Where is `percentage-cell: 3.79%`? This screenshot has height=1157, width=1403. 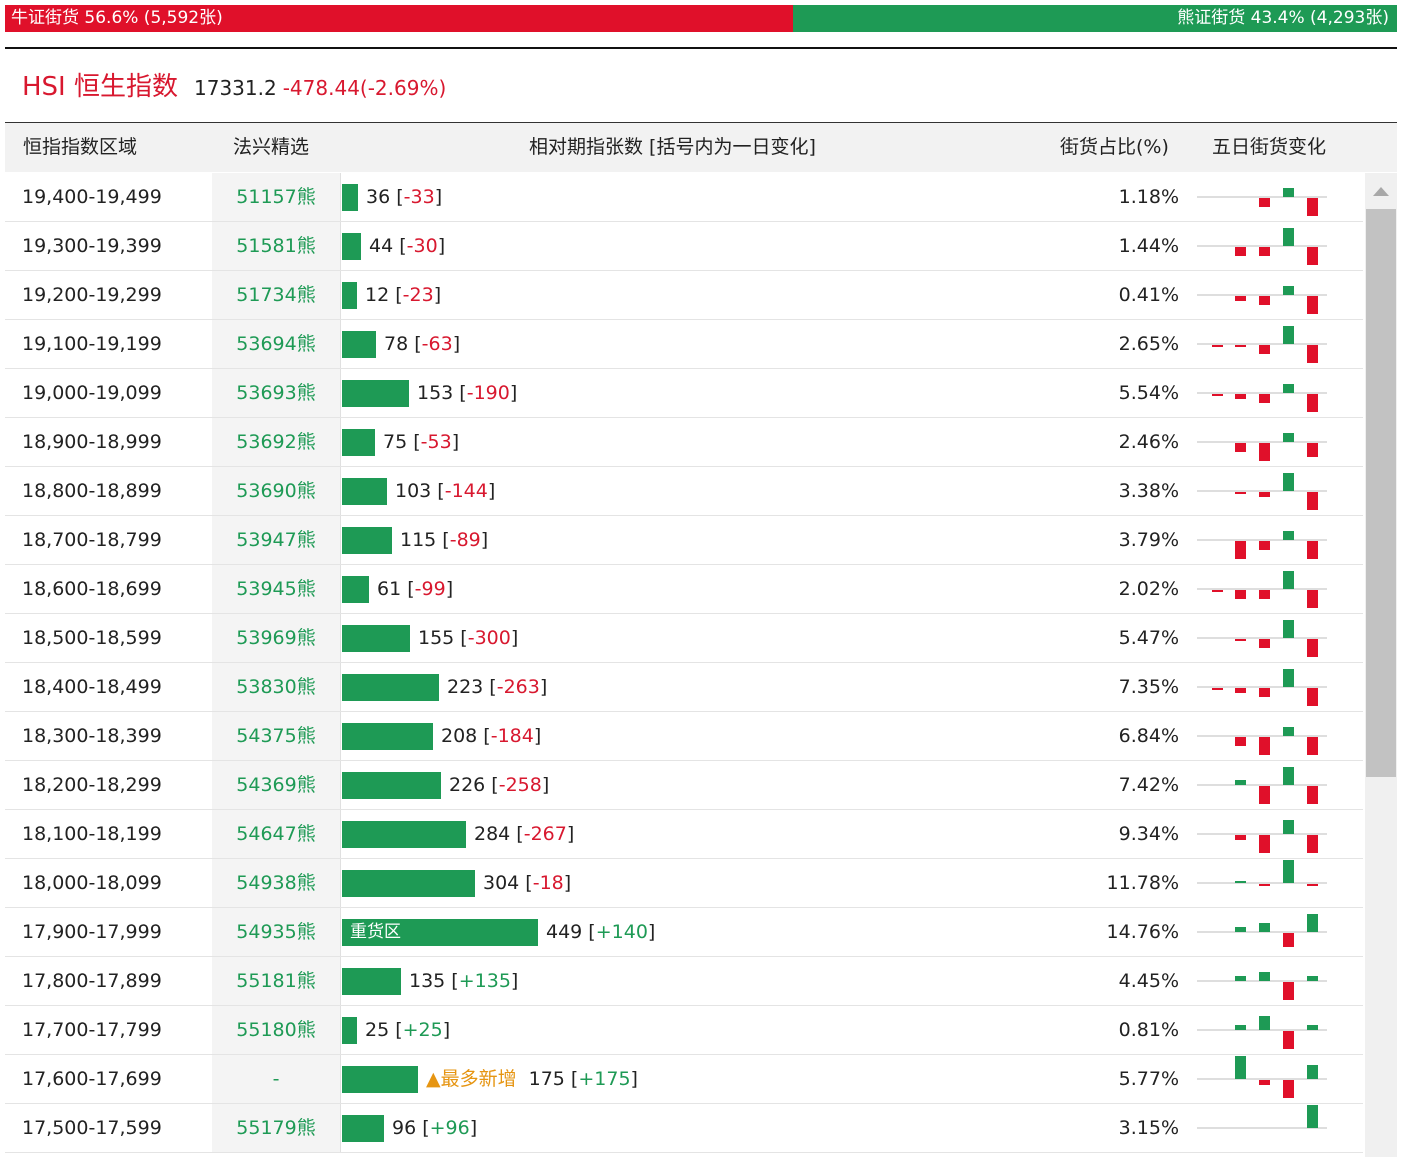 percentage-cell: 3.79% is located at coordinates (1148, 540).